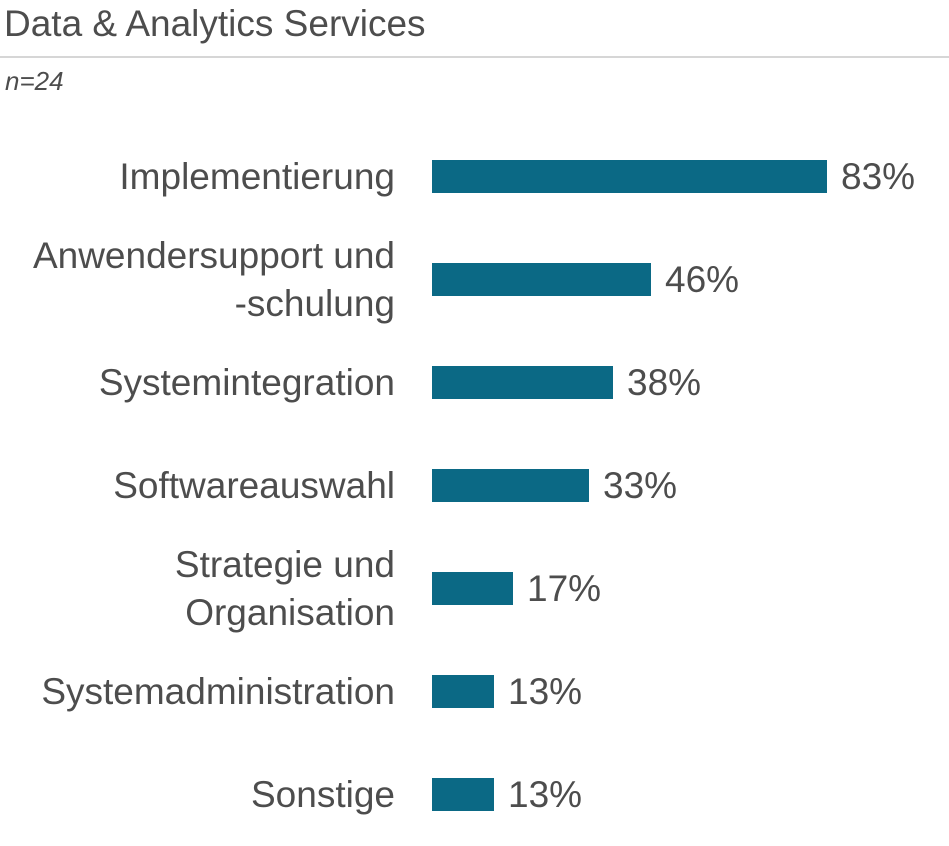 The width and height of the screenshot is (949, 846). I want to click on value-label: 33%, so click(640, 485).